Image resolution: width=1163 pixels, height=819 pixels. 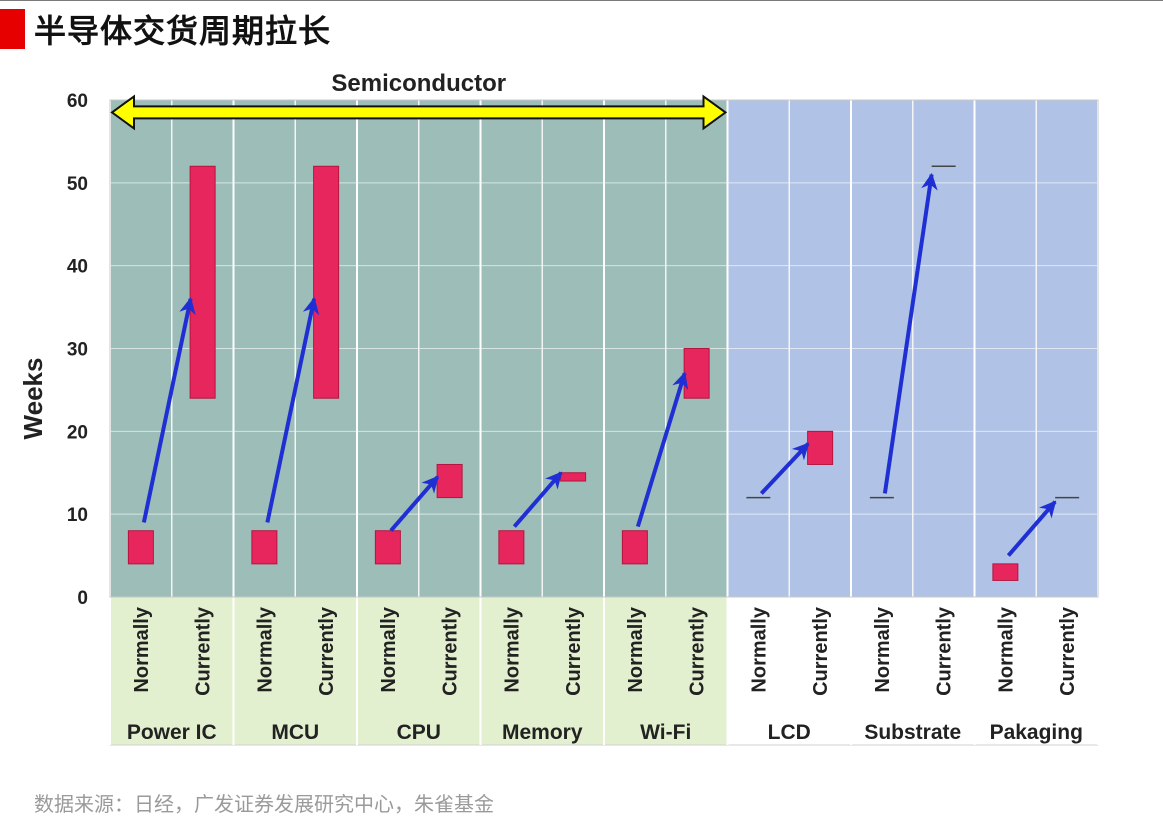 I want to click on bar-power-ic-currently, so click(x=202, y=282).